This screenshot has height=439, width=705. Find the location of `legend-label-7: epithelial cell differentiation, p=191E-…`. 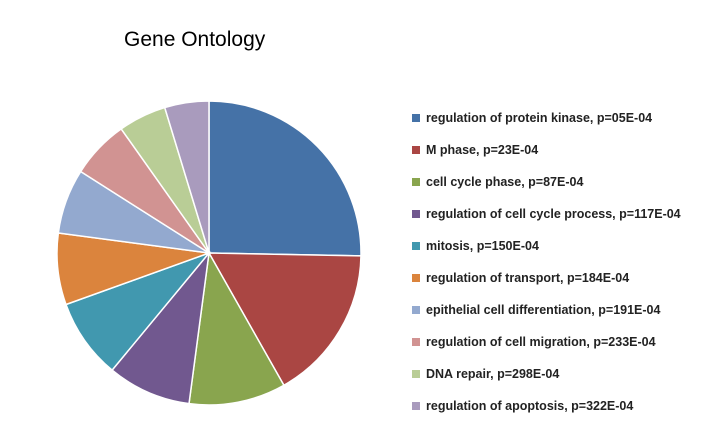

legend-label-7: epithelial cell differentiation, p=191E-… is located at coordinates (543, 310).